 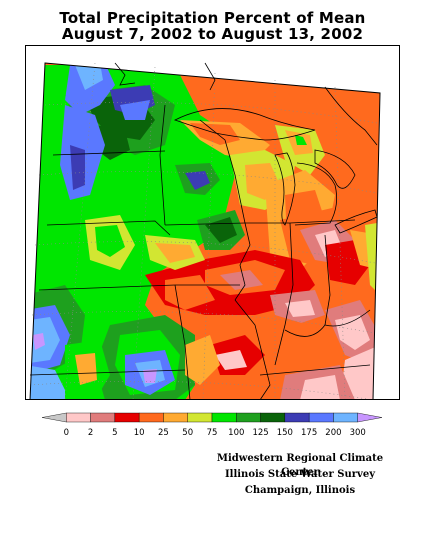 What do you see at coordinates (309, 433) in the screenshot?
I see `legend-tick-label: 175` at bounding box center [309, 433].